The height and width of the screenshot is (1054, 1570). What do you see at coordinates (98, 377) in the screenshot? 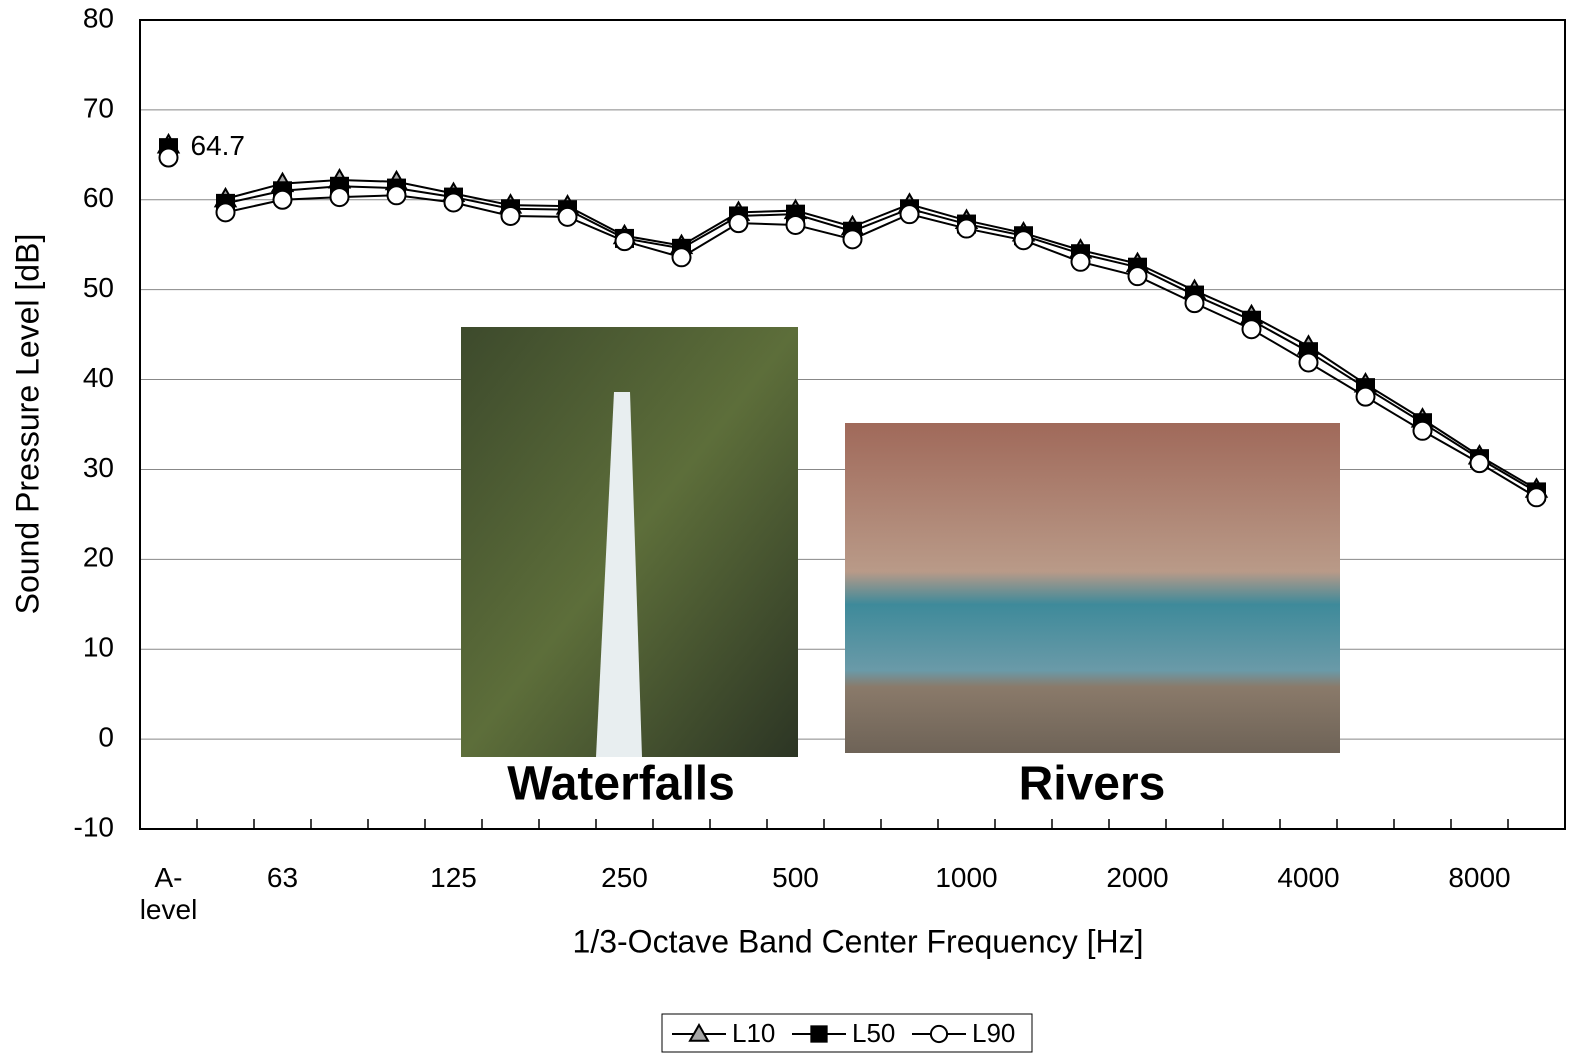
I see `y-tick-label: 40` at bounding box center [98, 377].